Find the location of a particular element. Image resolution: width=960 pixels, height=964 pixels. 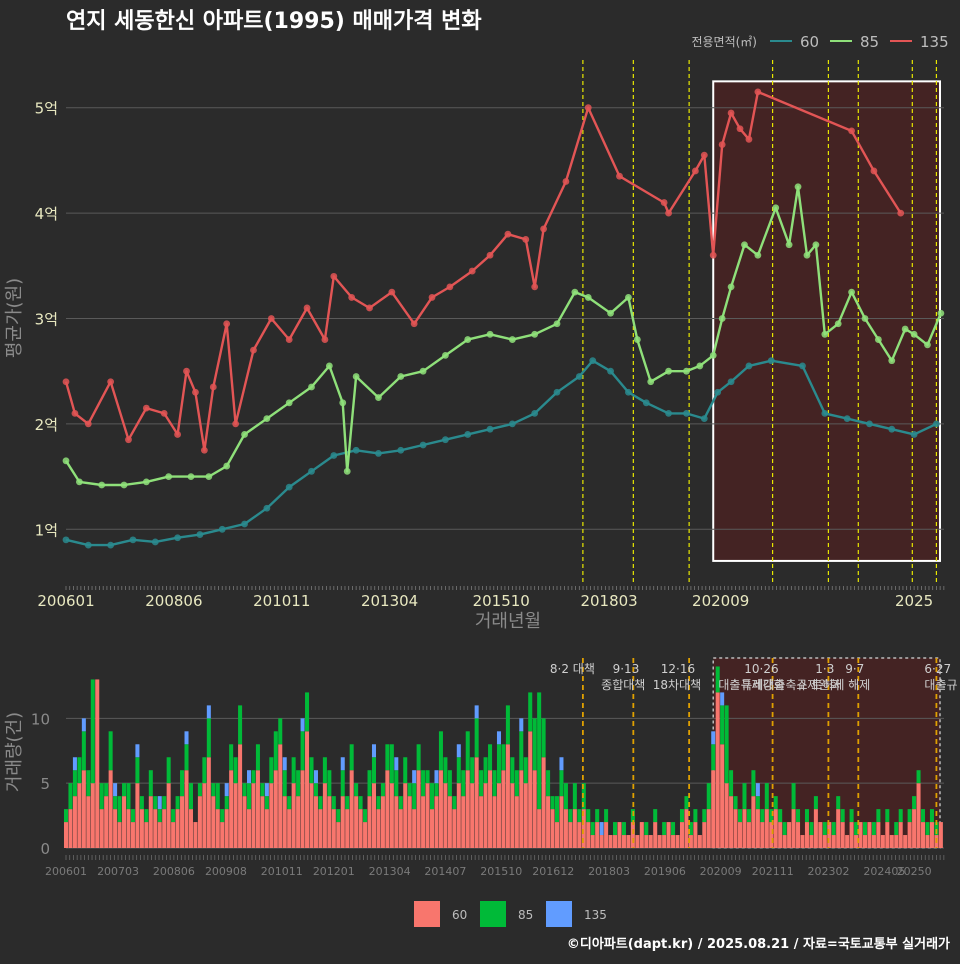

volume-x-tick-label: 200703 is located at coordinates (118, 871).